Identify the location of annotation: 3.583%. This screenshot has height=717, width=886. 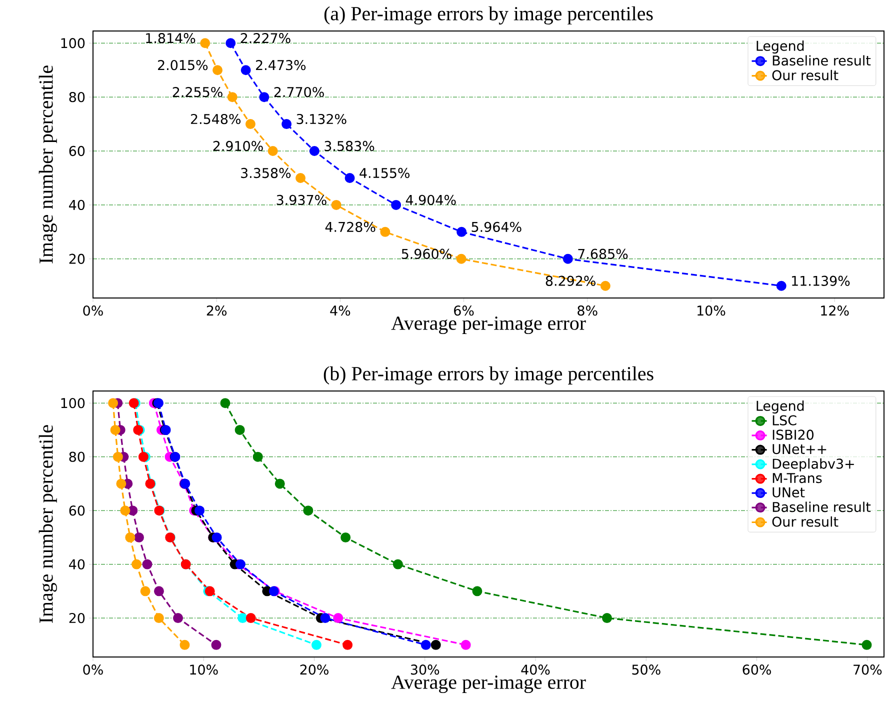
(349, 146).